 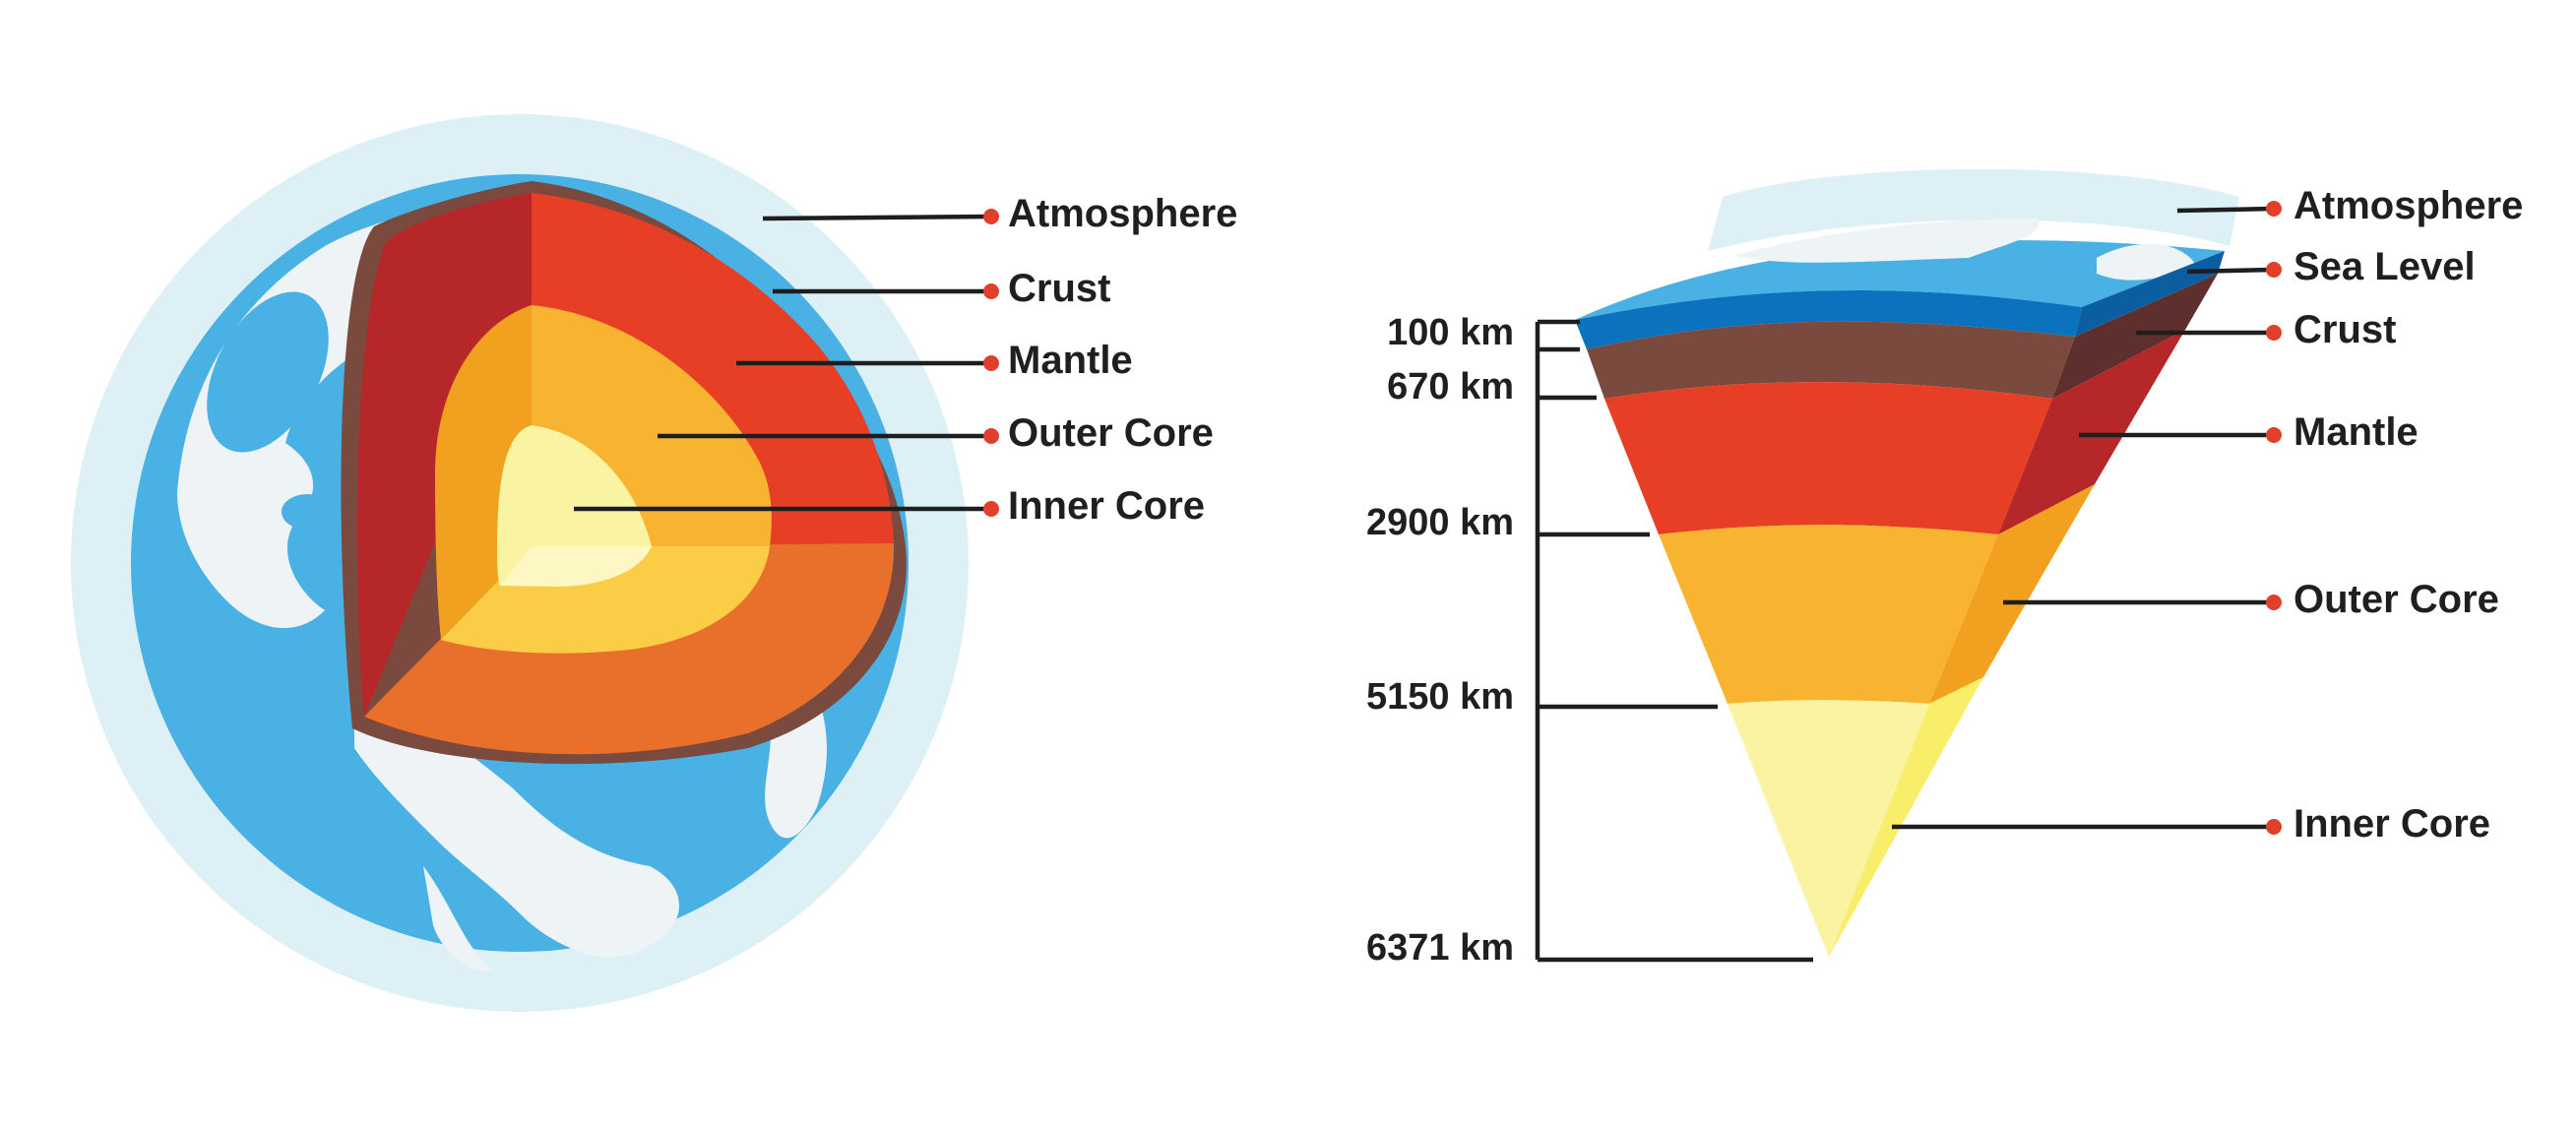 What do you see at coordinates (1973, 209) in the screenshot?
I see `wedge-atmosphere` at bounding box center [1973, 209].